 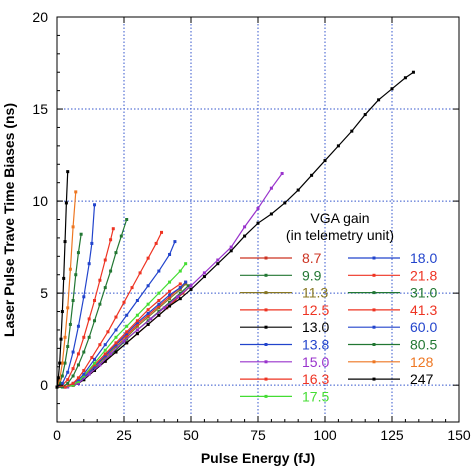 I want to click on series-line, so click(x=110, y=310).